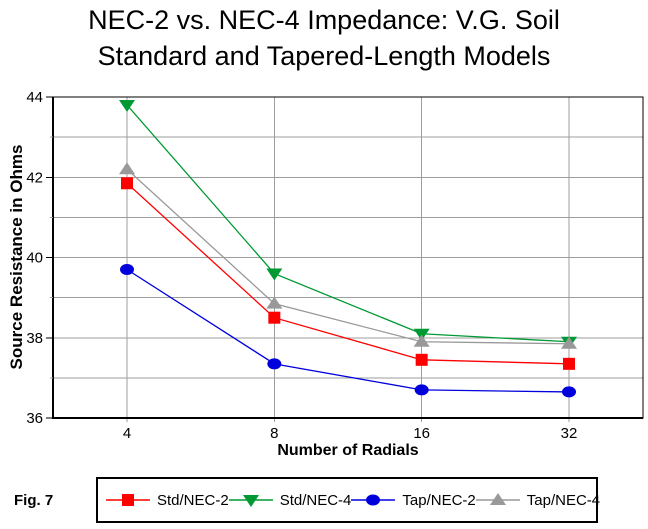 The height and width of the screenshot is (529, 648). Describe the element at coordinates (128, 500) in the screenshot. I see `legend-marker-square-icon` at that location.